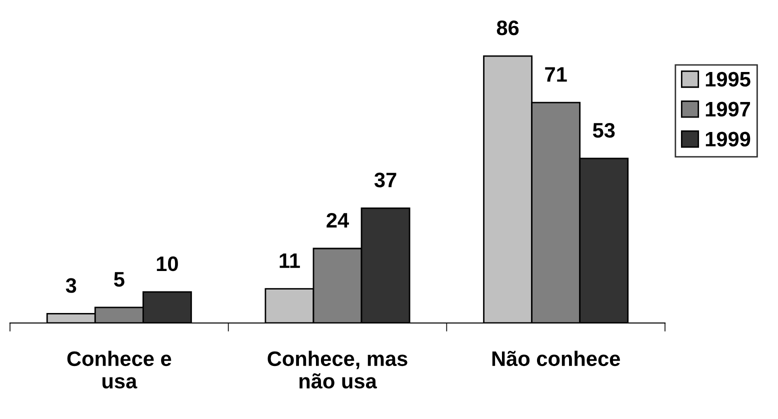 The width and height of the screenshot is (778, 419). I want to click on data-label: 11, so click(290, 261).